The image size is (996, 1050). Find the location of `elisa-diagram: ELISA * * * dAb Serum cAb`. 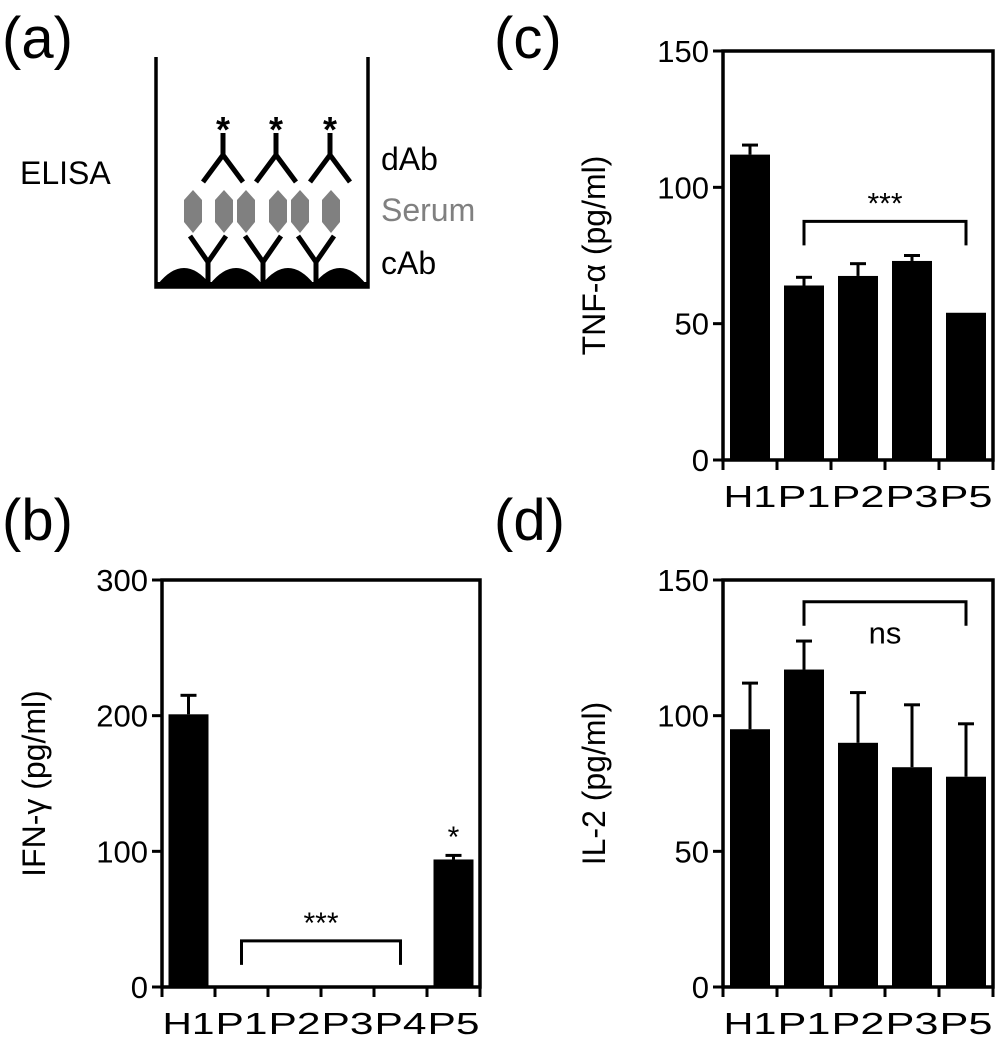

elisa-diagram: ELISA * * * dAb Serum cAb is located at coordinates (247, 173).